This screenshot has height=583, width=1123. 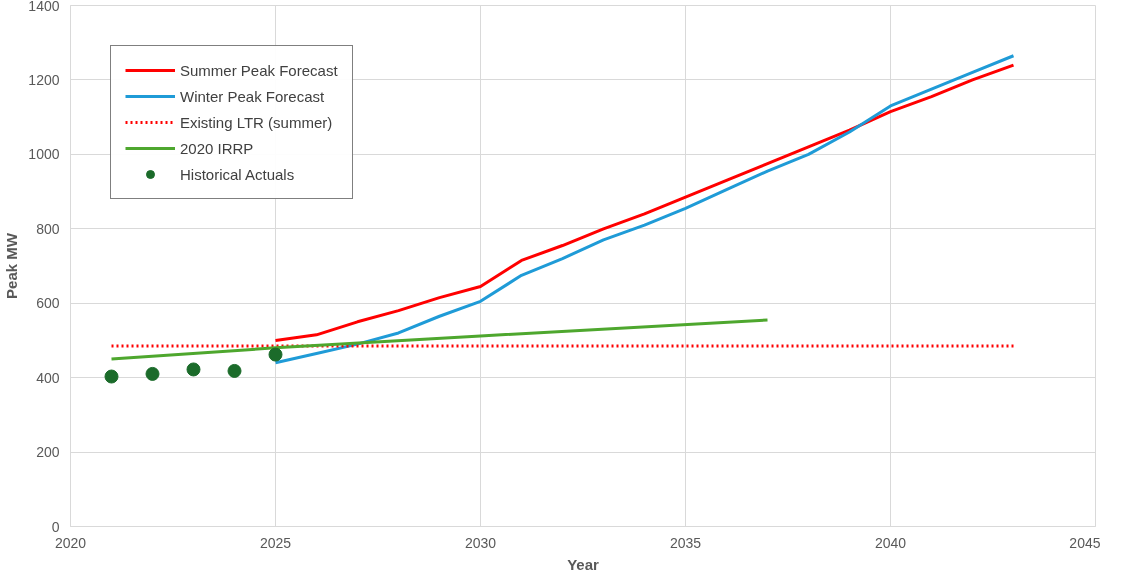 I want to click on x-tick-label: 2040, so click(x=890, y=542).